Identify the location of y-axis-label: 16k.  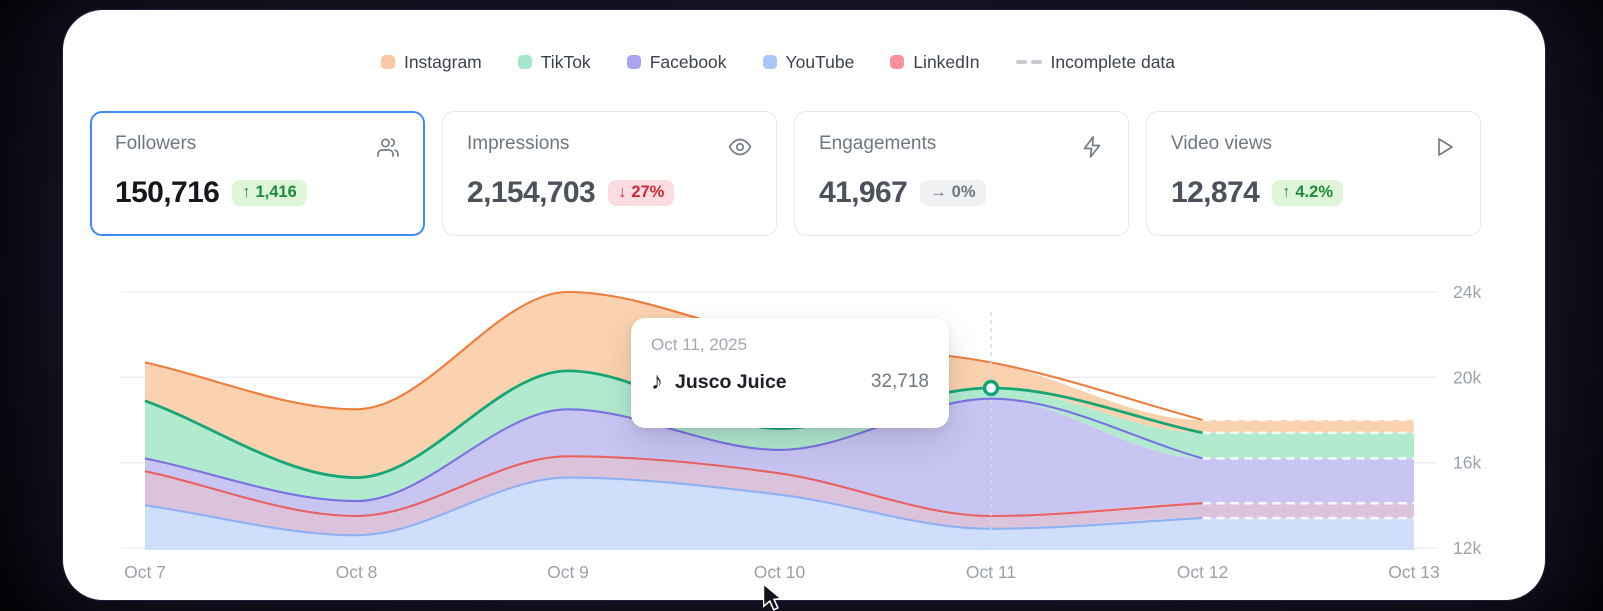
(1467, 463).